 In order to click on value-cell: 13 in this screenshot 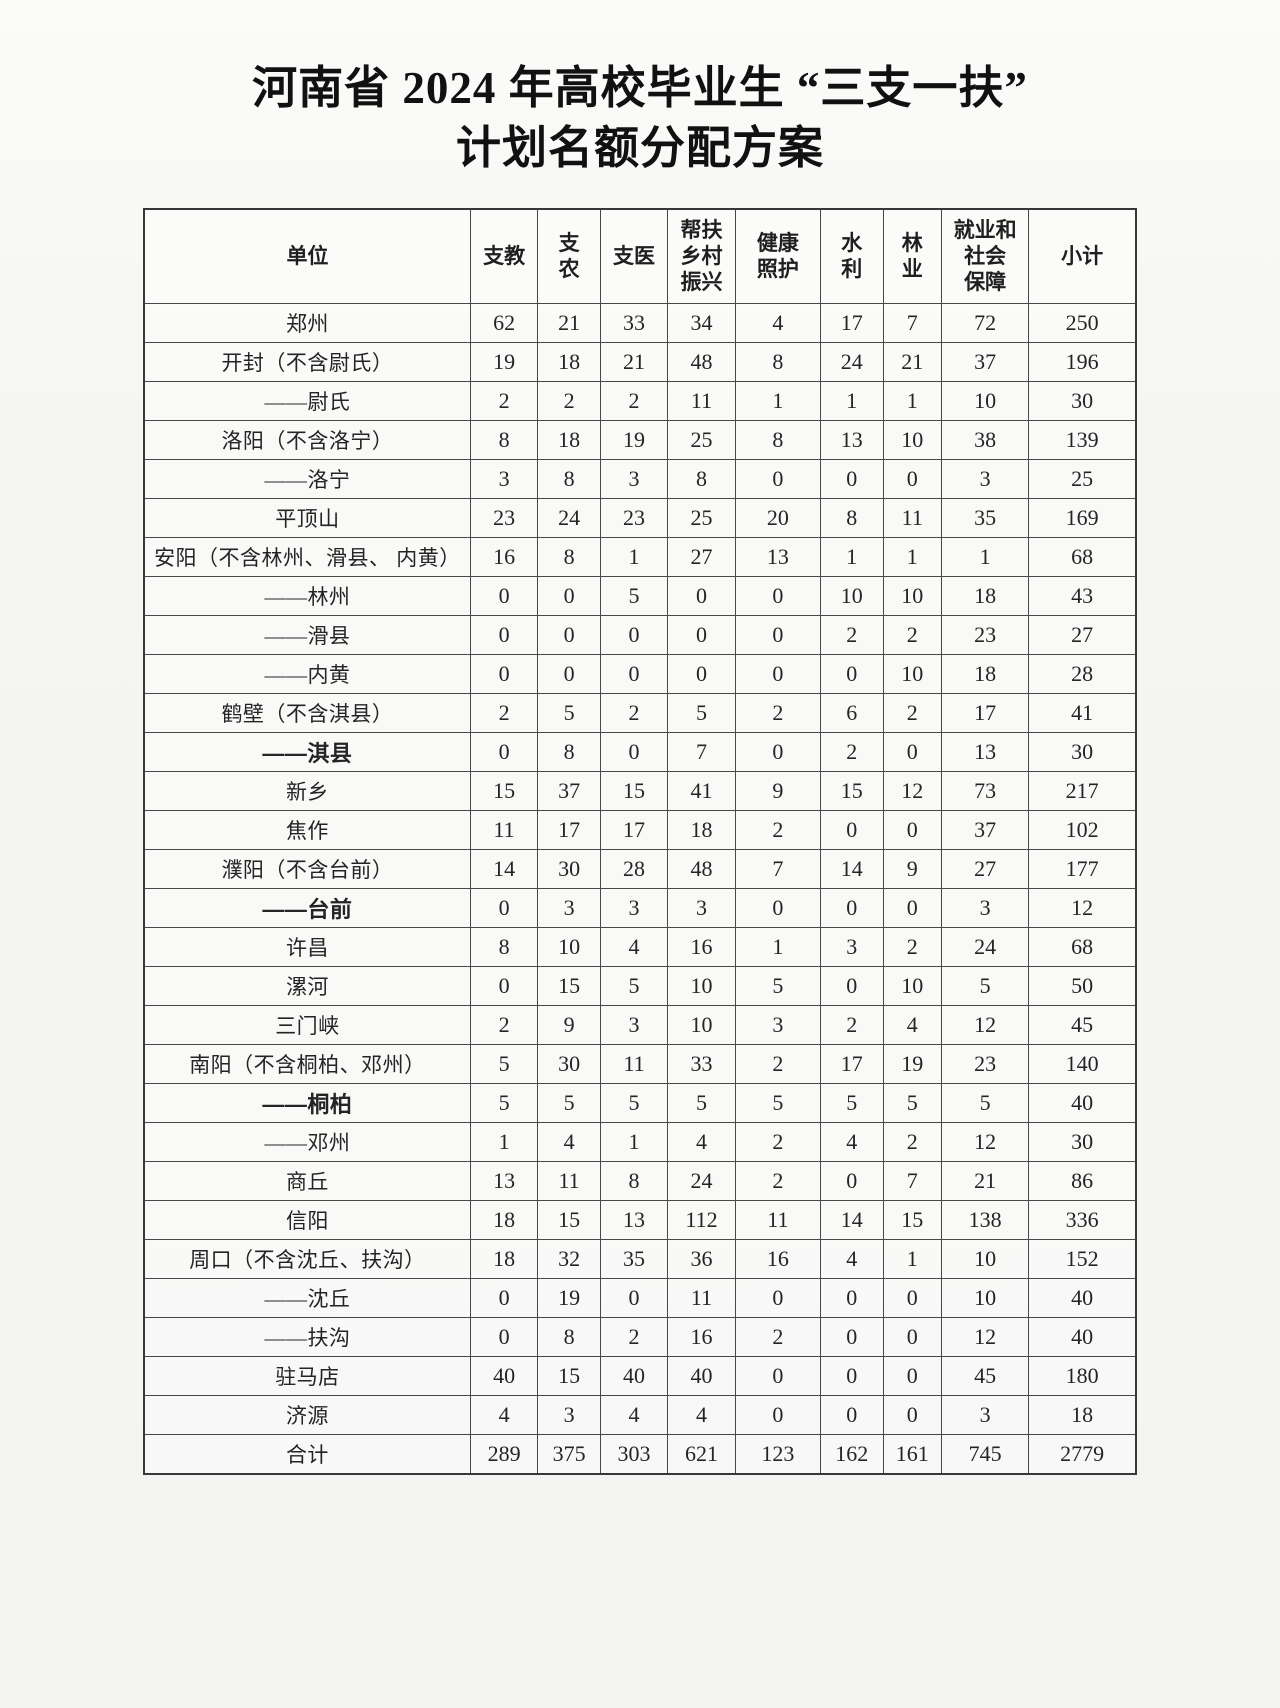, I will do `click(778, 557)`.